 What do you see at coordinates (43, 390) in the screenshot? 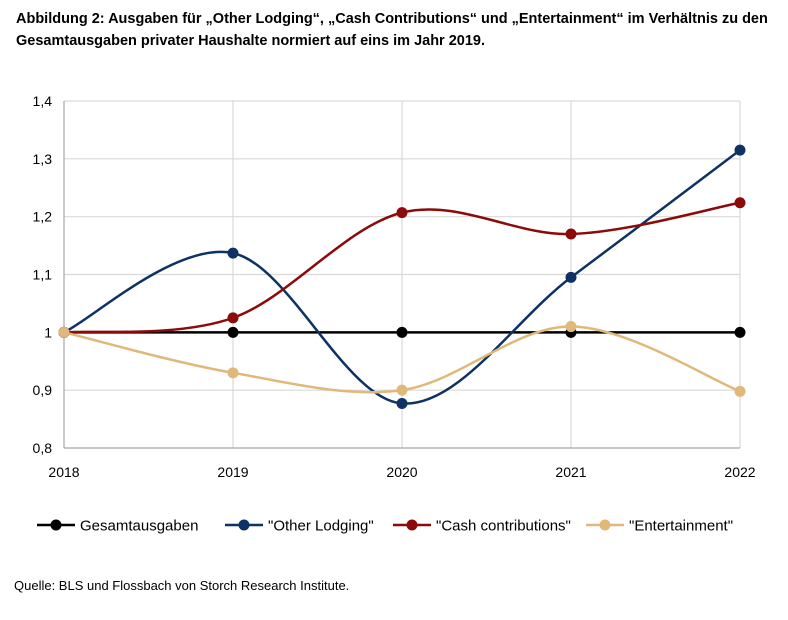
I see `y-tick-label: 0,9` at bounding box center [43, 390].